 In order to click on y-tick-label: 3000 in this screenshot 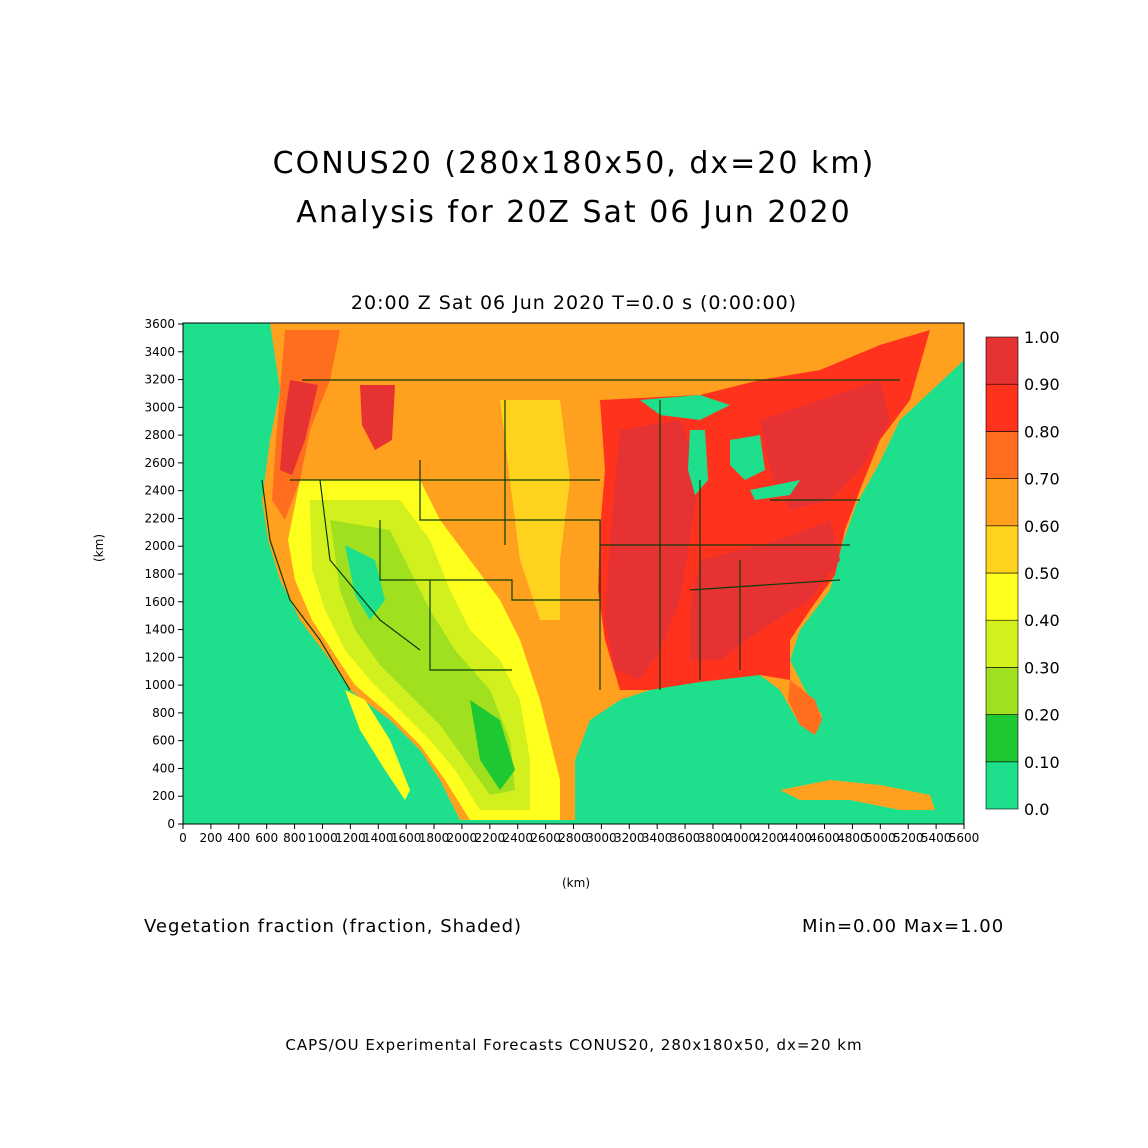, I will do `click(159, 407)`.